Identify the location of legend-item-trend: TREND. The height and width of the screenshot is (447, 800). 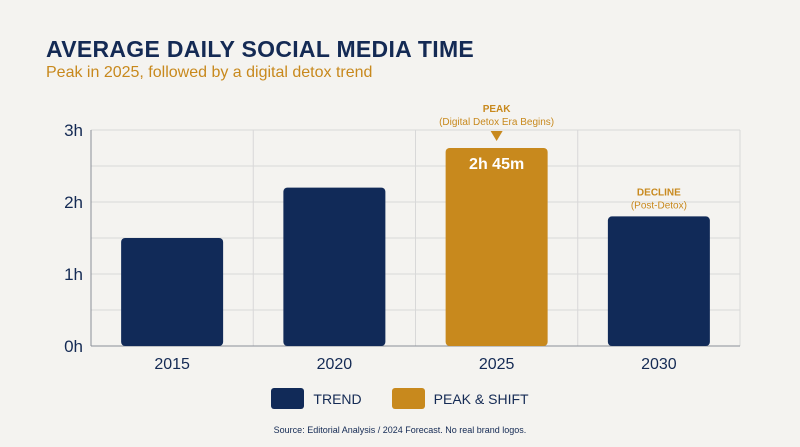
(316, 398).